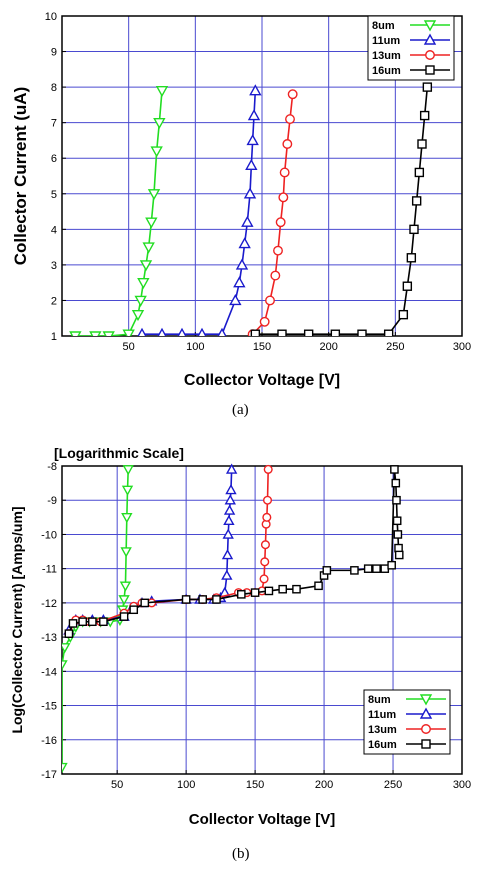  I want to click on y-tick-label: 2, so click(54, 301).